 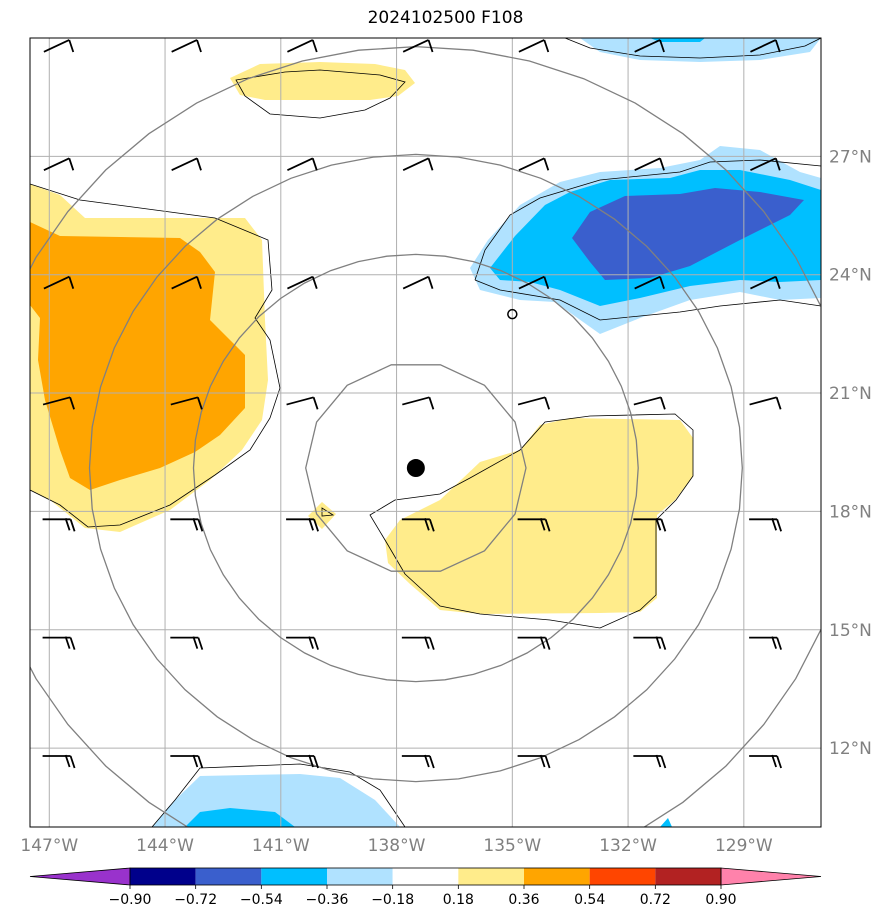 What do you see at coordinates (692, 48) in the screenshot?
I see `contour-topright` at bounding box center [692, 48].